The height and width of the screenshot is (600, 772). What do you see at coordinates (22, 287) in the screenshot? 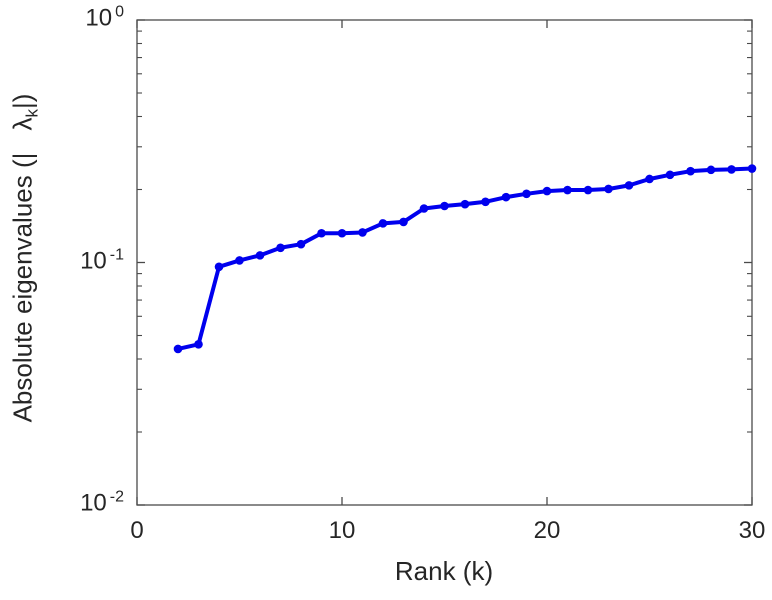
I see `y-axis-label-prefix: Absolute eigenvalues (|` at bounding box center [22, 287].